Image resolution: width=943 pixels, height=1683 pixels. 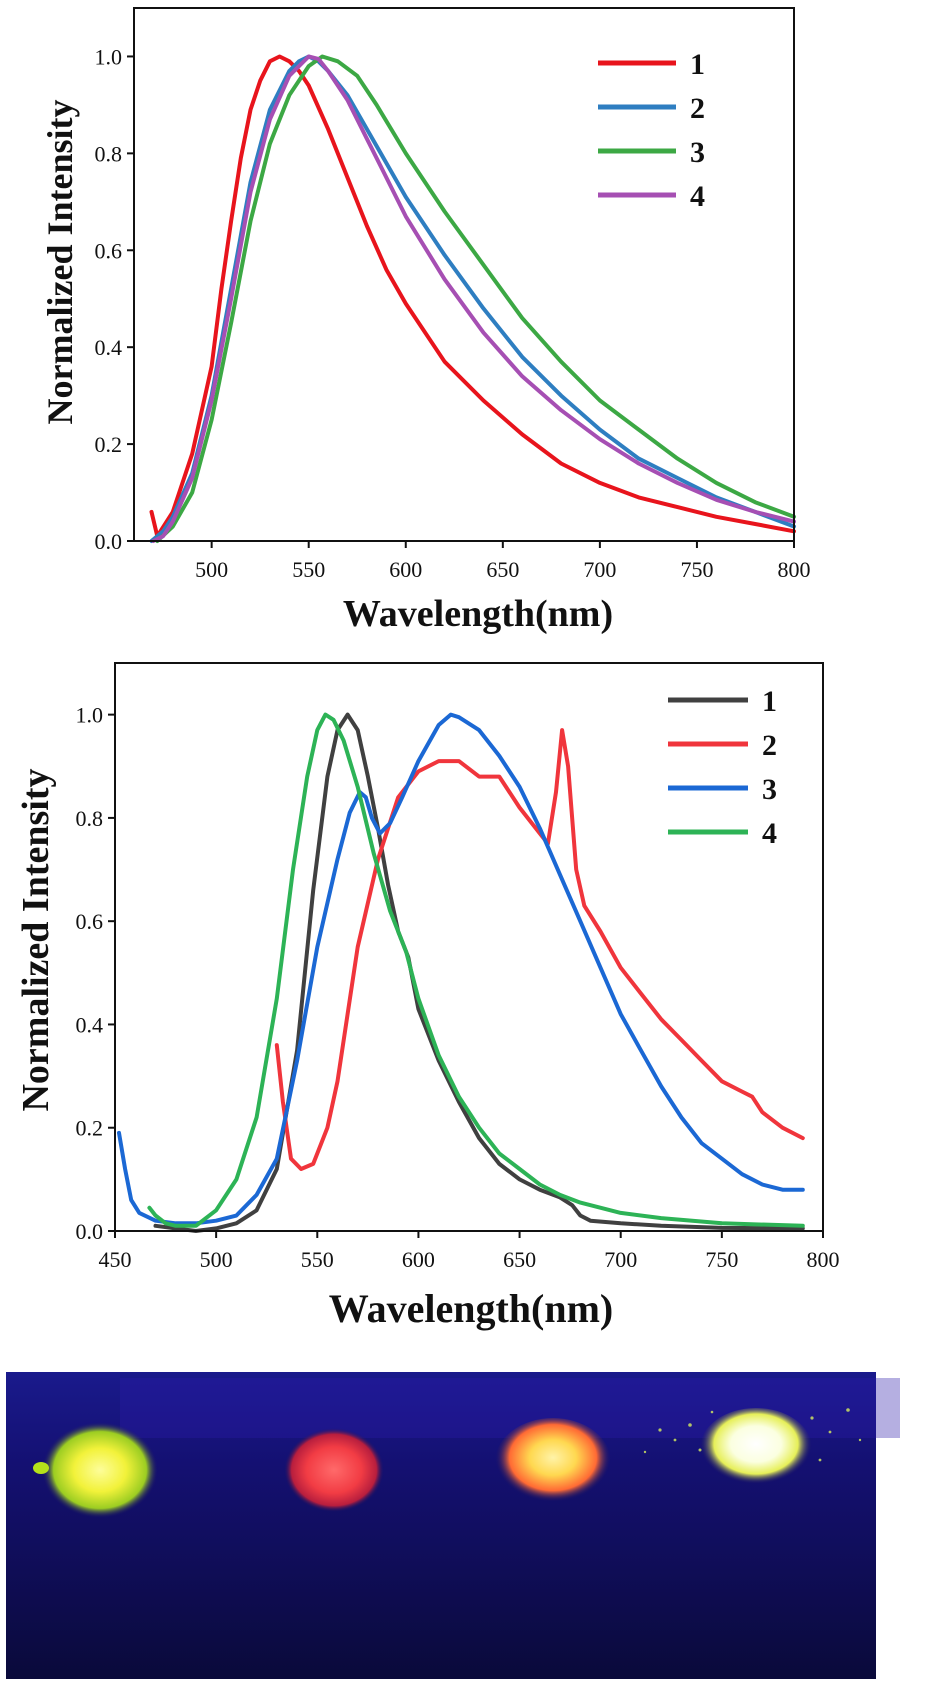 I want to click on sample-1-glow, so click(x=100, y=1470).